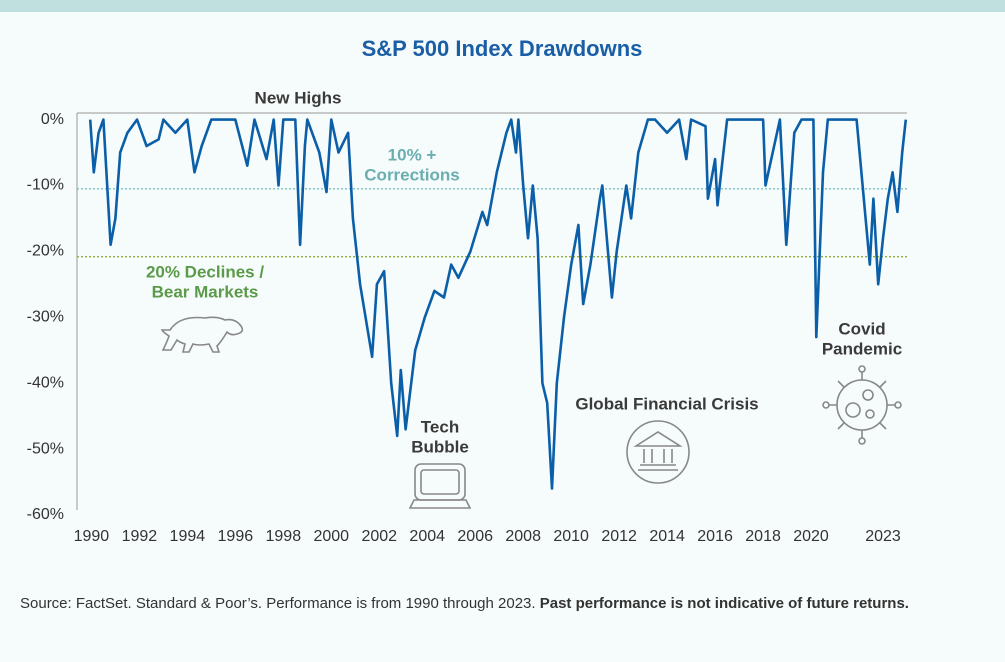  Describe the element at coordinates (45, 185) in the screenshot. I see `y-tick-label: -10%` at that location.